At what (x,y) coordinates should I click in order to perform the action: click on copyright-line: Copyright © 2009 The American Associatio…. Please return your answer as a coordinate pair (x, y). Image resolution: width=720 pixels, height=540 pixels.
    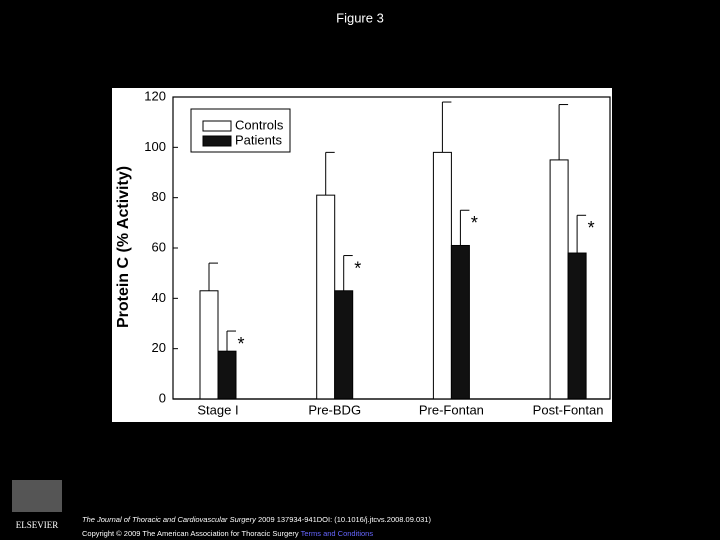
    Looking at the image, I should click on (227, 533).